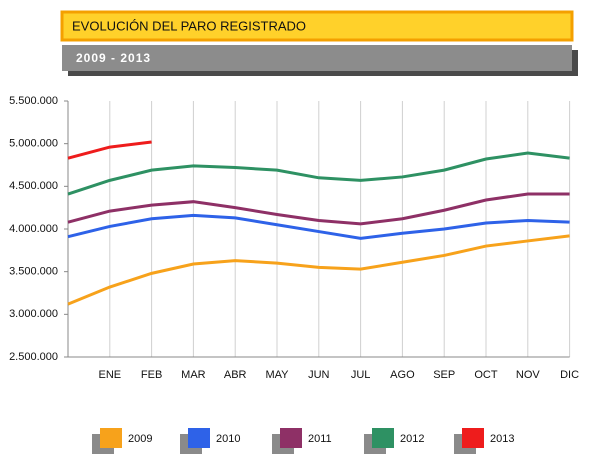 This screenshot has width=589, height=472. I want to click on chart-title: EVOLUCIÓN DEL PARO REGISTRADO, so click(189, 25).